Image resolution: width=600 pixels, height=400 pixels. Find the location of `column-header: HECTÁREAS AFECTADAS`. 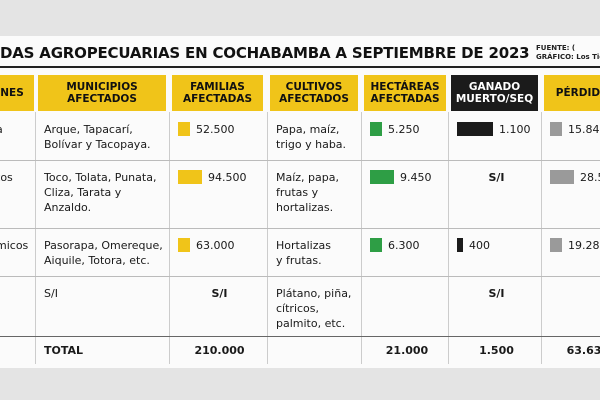

column-header: HECTÁREAS AFECTADAS is located at coordinates (405, 93).